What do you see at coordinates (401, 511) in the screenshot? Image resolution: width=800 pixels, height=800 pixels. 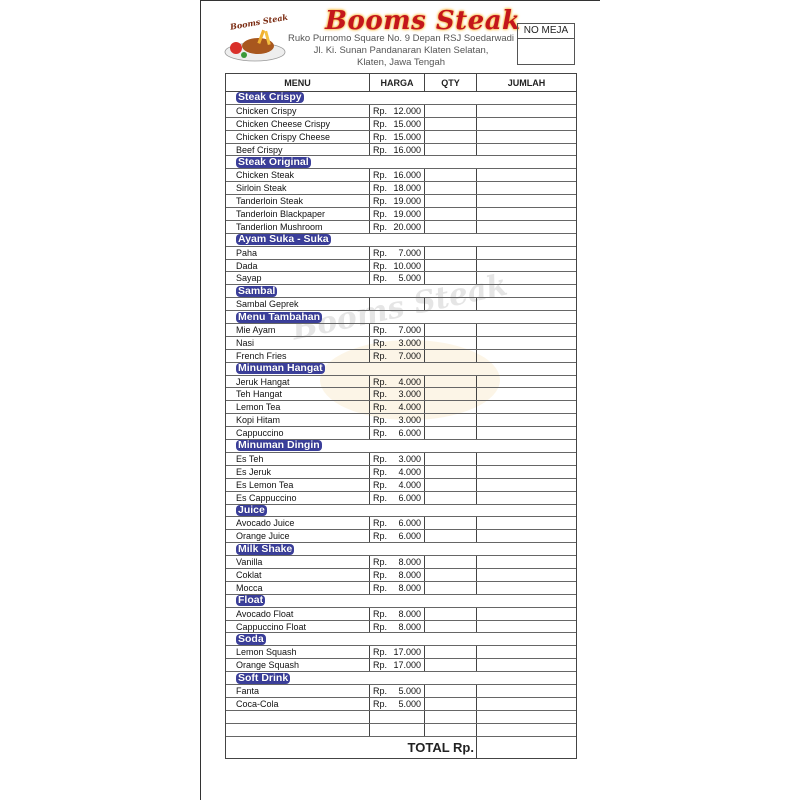 I see `category-row: Juice` at bounding box center [401, 511].